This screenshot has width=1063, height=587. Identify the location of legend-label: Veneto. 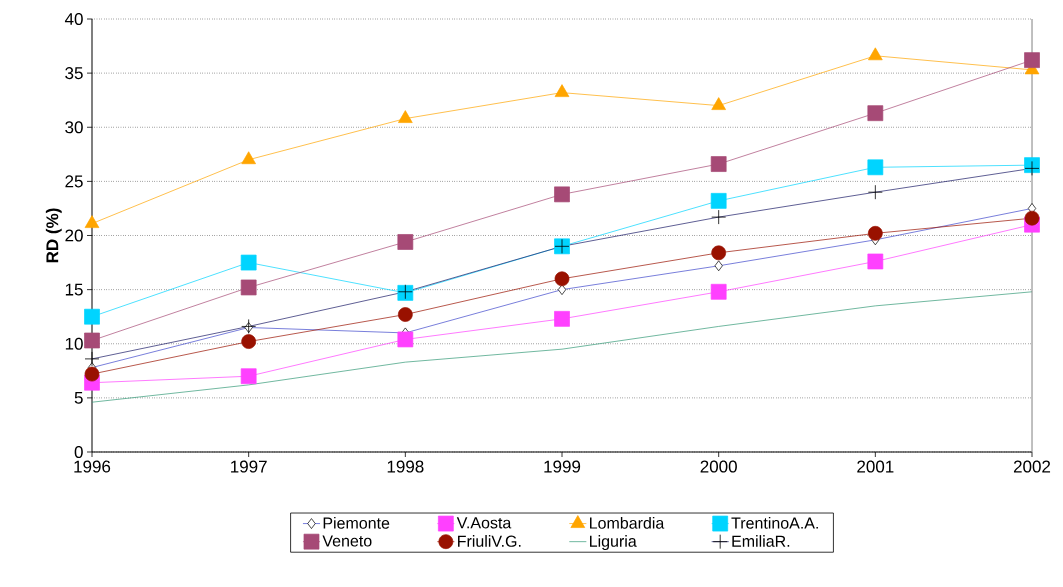
(347, 541).